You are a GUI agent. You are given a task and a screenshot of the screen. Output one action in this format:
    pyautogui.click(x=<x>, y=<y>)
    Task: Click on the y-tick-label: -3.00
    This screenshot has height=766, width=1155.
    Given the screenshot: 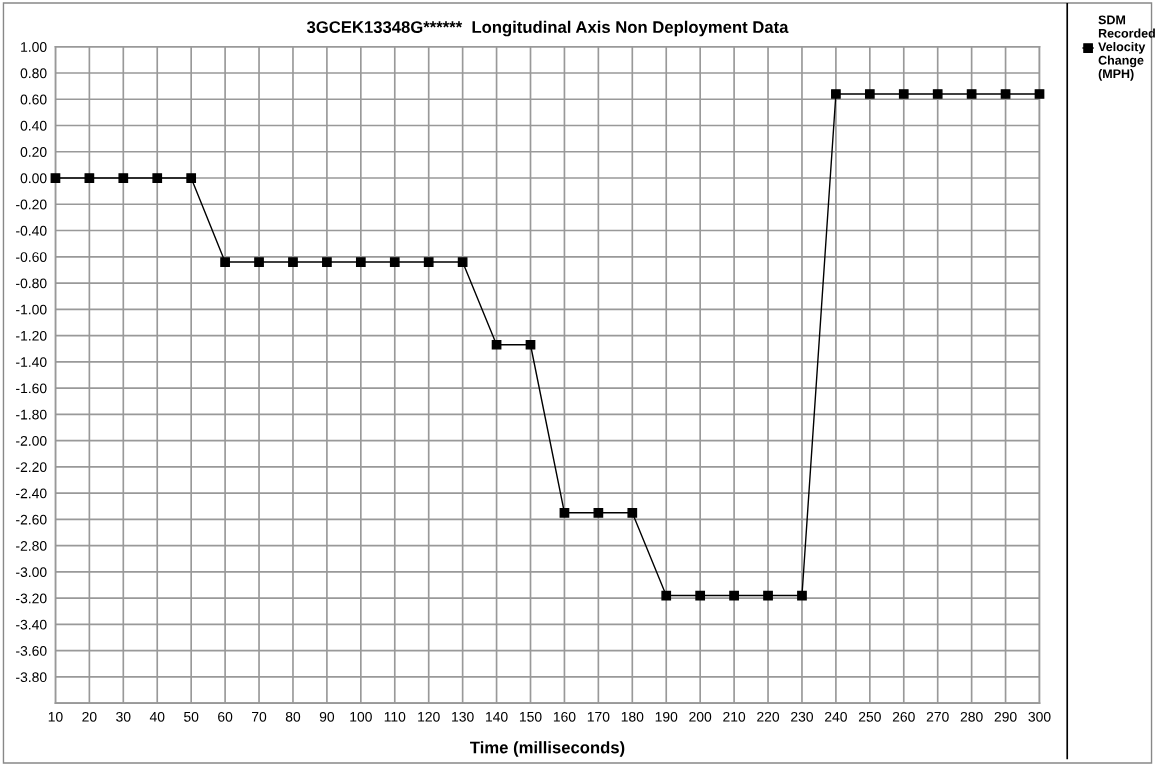 What is the action you would take?
    pyautogui.click(x=31, y=572)
    